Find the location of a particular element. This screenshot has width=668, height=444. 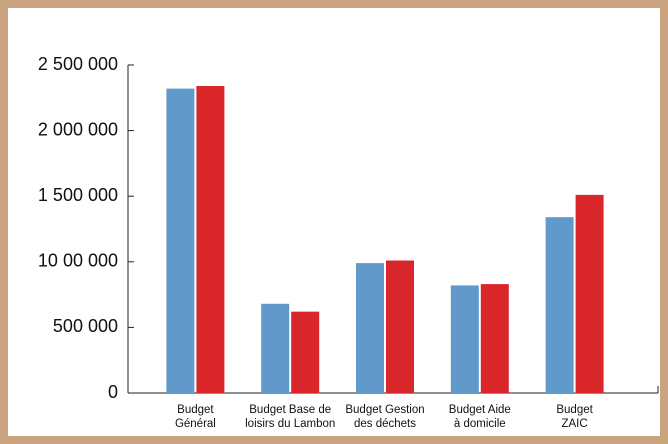

x-tick-label: des déchets is located at coordinates (385, 424).